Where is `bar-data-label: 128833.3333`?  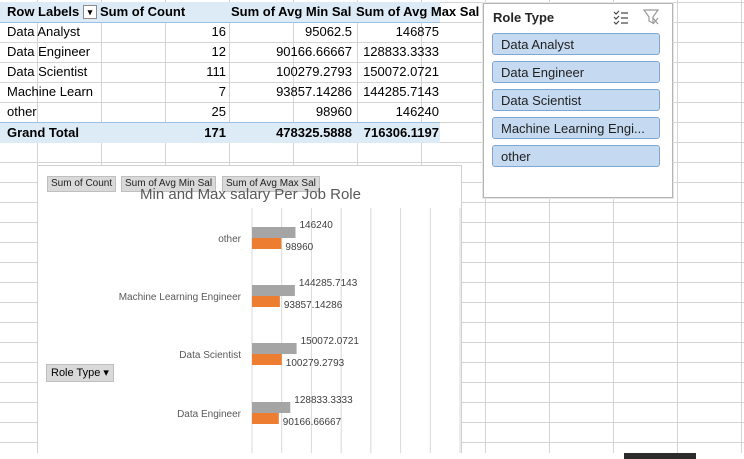 bar-data-label: 128833.3333 is located at coordinates (323, 400).